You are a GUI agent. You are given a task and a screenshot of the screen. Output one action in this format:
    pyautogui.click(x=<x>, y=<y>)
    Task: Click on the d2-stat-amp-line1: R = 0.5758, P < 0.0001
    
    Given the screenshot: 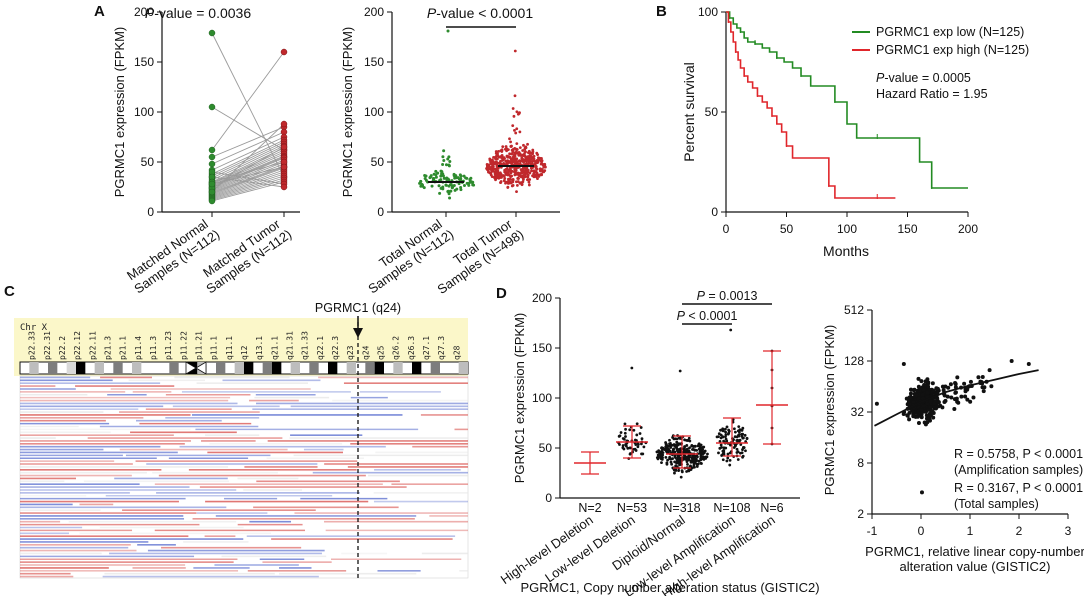 What is the action you would take?
    pyautogui.click(x=1018, y=454)
    